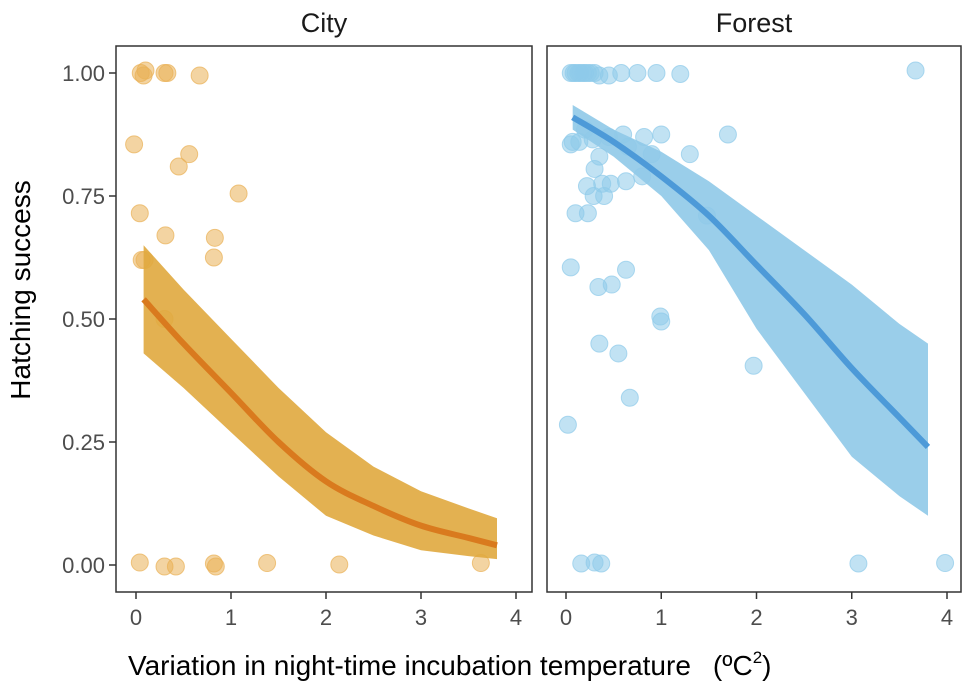 Image resolution: width=965 pixels, height=687 pixels. Describe the element at coordinates (83, 73) in the screenshot. I see `y-tick-label: 1.00` at that location.